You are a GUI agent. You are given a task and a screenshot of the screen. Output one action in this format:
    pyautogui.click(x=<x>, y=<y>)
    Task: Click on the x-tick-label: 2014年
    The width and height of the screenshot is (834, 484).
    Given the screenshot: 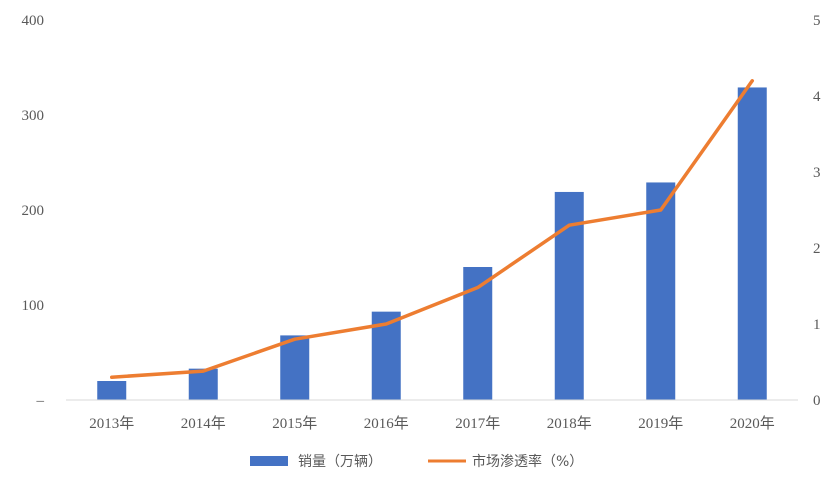 What is the action you would take?
    pyautogui.click(x=203, y=423)
    